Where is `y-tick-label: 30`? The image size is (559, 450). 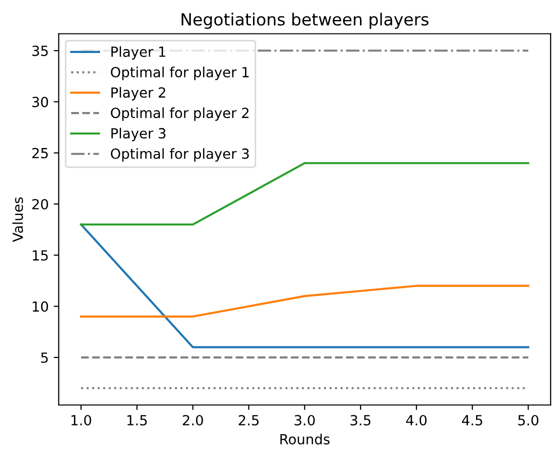 y-tick-label: 30 is located at coordinates (40, 102).